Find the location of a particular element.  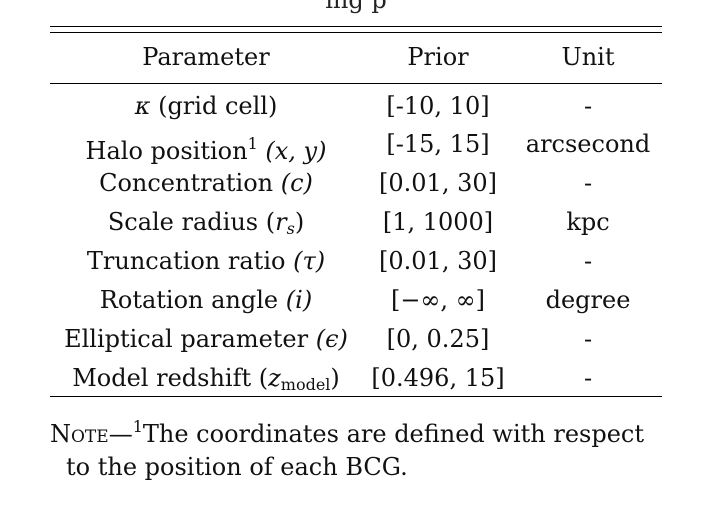

param-symbol: (x, y) is located at coordinates (296, 151).